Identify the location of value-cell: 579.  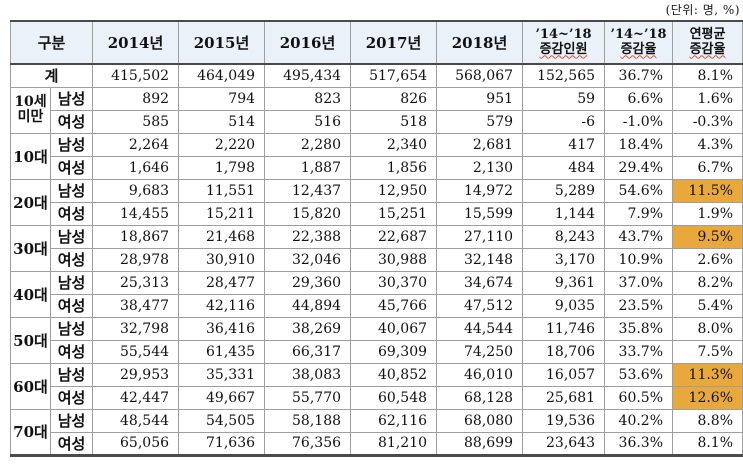
(480, 121).